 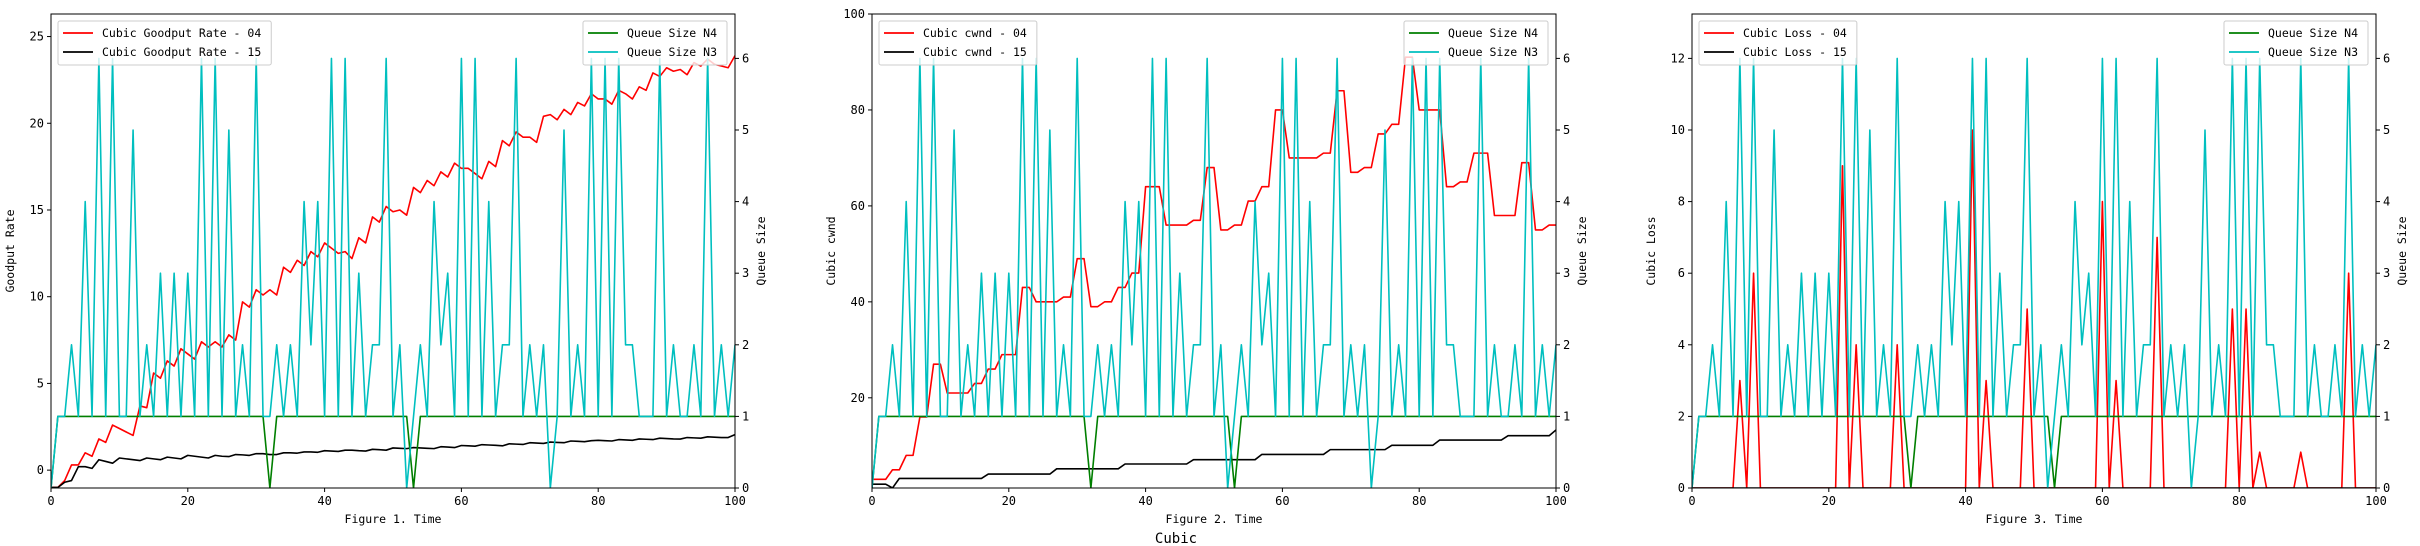 I want to click on legend-label: Cubic cwnd - 04, so click(x=975, y=33).